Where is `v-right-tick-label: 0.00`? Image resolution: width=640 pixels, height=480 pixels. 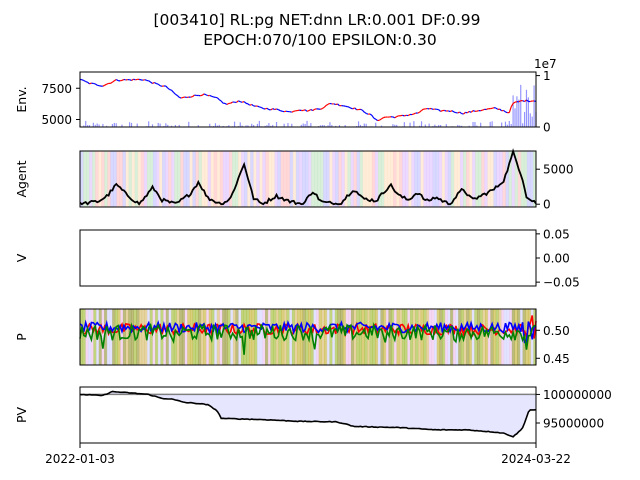 v-right-tick-label: 0.00 is located at coordinates (556, 259).